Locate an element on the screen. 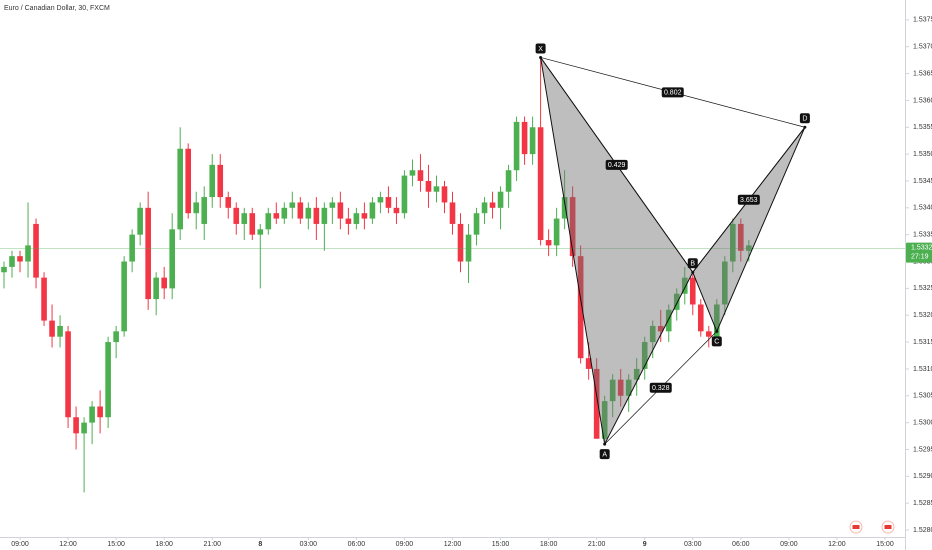  y-tick-label: 1.53500 is located at coordinates (922, 154).